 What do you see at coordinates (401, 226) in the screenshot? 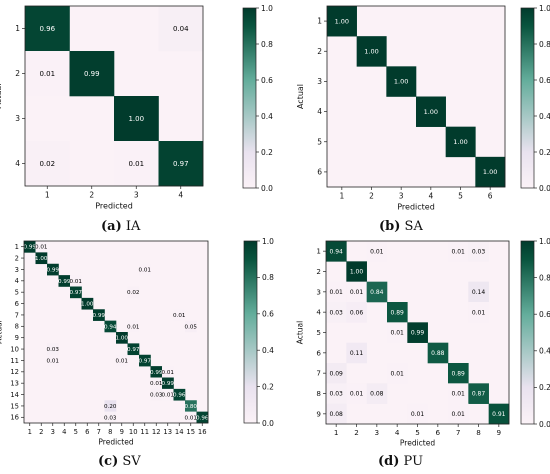
I see `caption-b: (b) SA` at bounding box center [401, 226].